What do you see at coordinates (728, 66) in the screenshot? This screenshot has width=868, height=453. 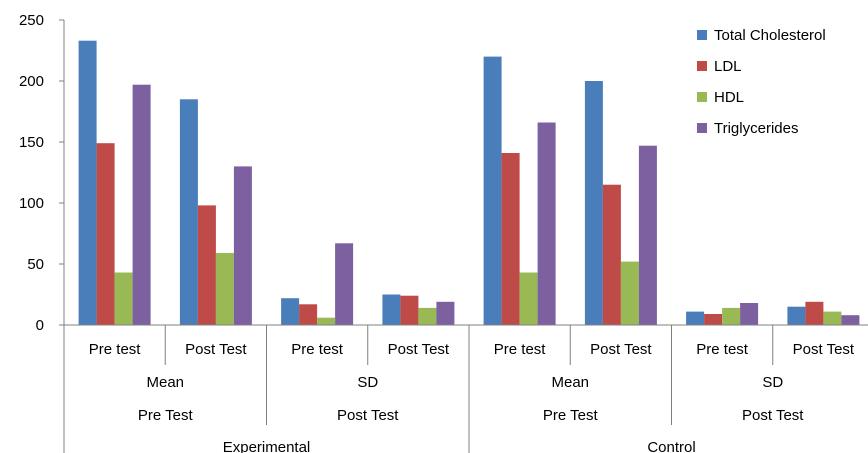 I see `legend-entry: LDL` at bounding box center [728, 66].